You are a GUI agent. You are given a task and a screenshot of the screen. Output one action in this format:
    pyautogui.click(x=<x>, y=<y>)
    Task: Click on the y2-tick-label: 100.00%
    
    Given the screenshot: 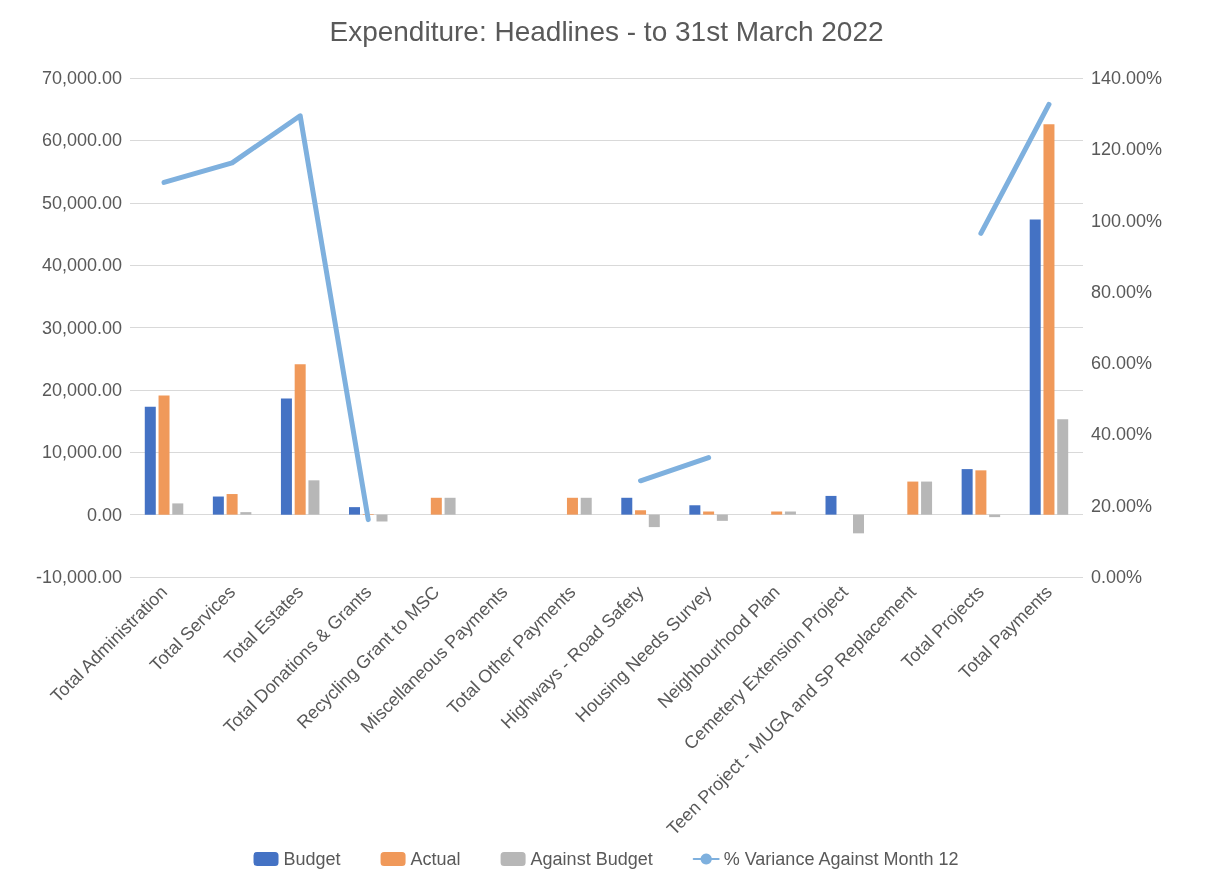 What is the action you would take?
    pyautogui.click(x=1127, y=220)
    